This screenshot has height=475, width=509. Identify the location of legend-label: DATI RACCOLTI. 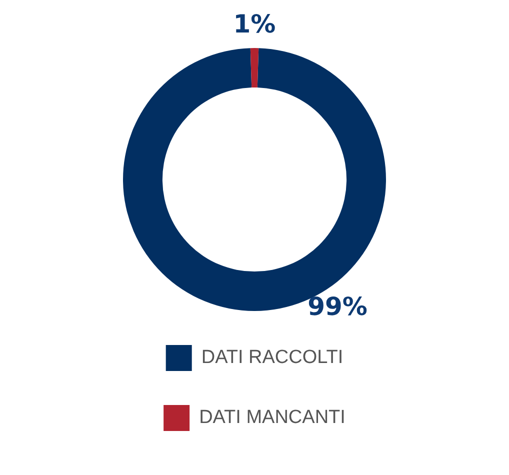
(272, 357).